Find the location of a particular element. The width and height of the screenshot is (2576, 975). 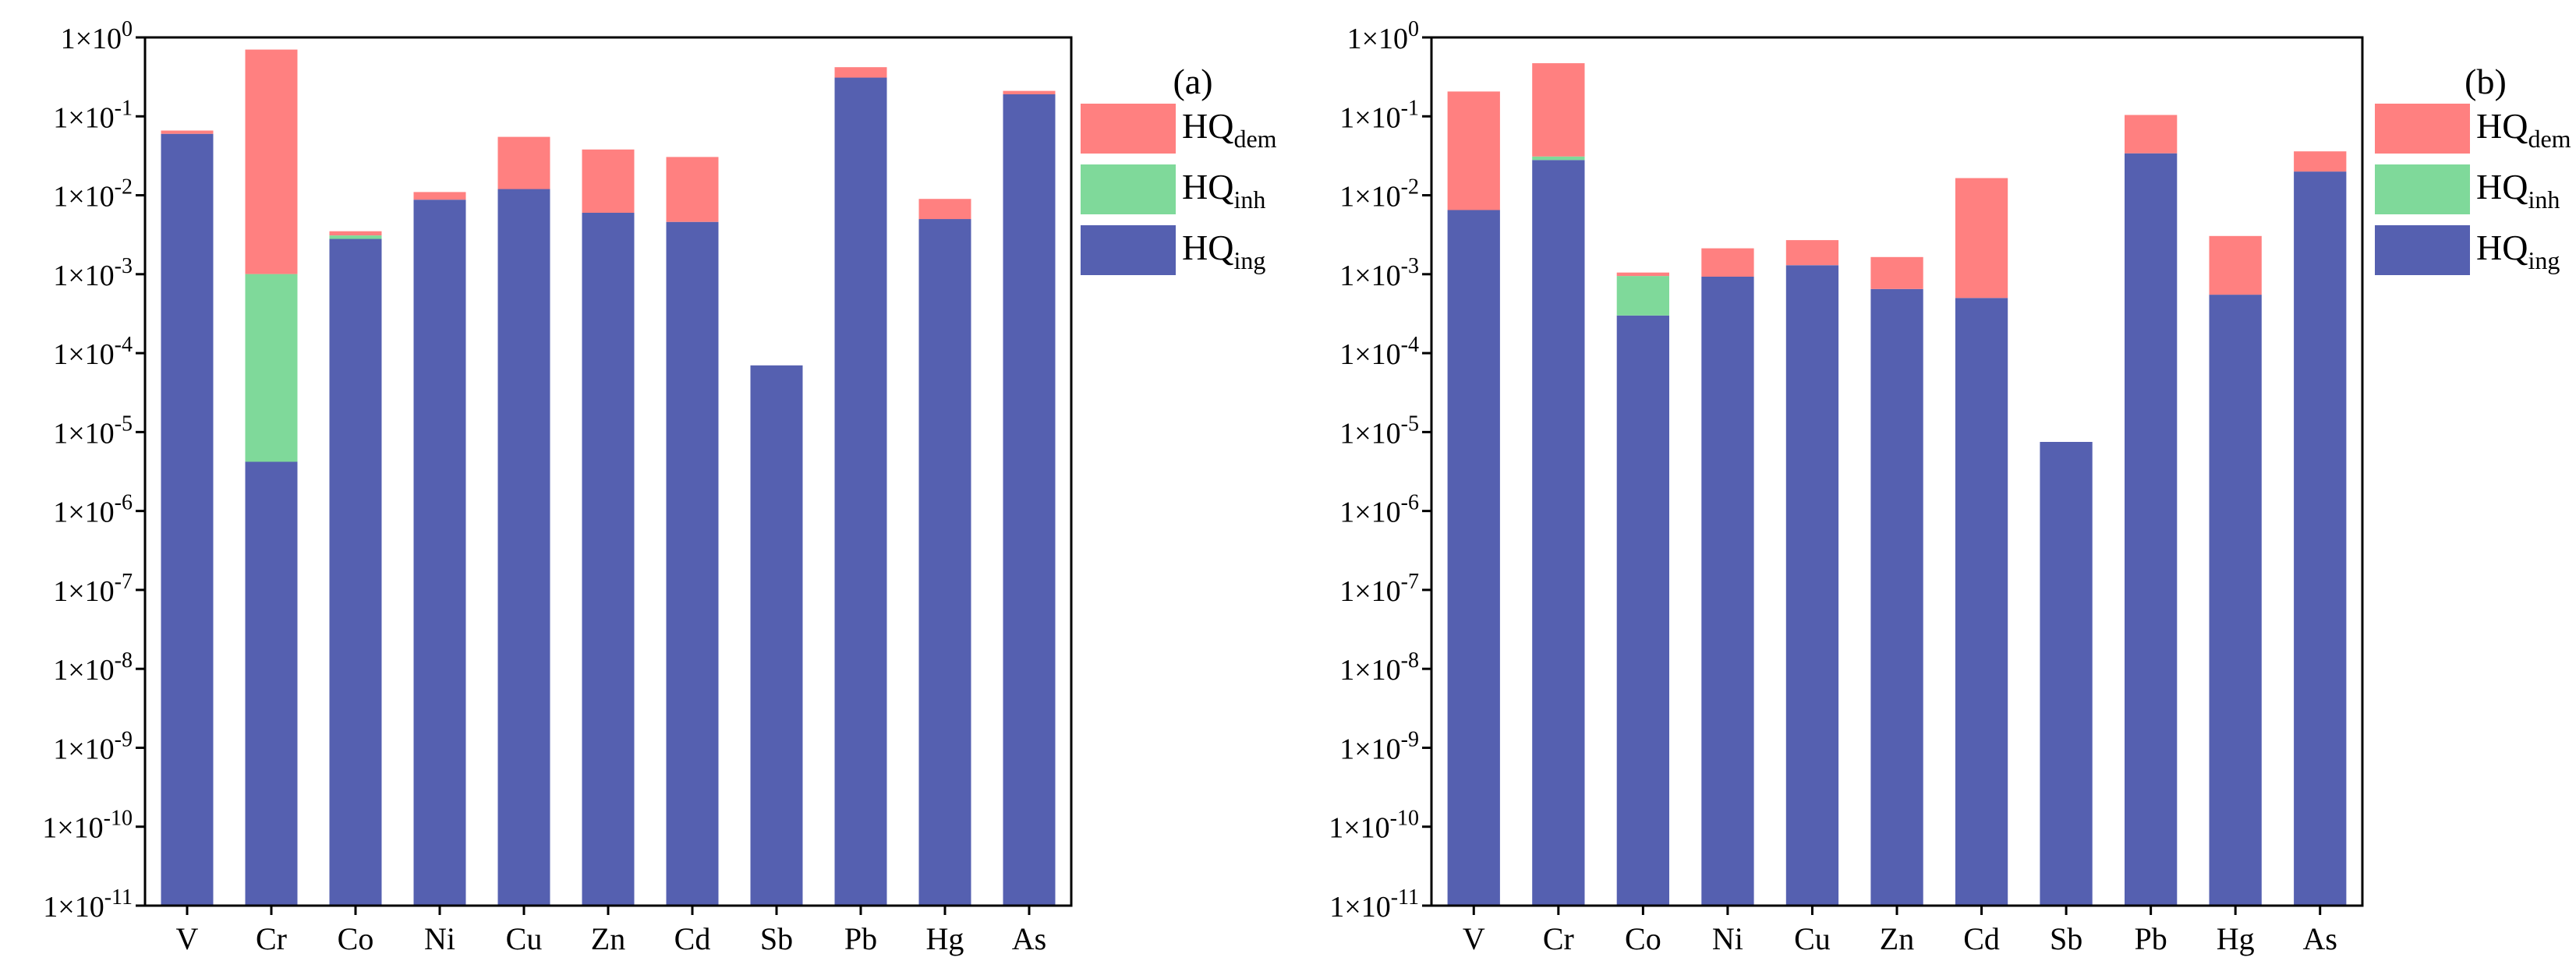

y-tick-label: 1×10⁻¹⁰ is located at coordinates (87, 826).